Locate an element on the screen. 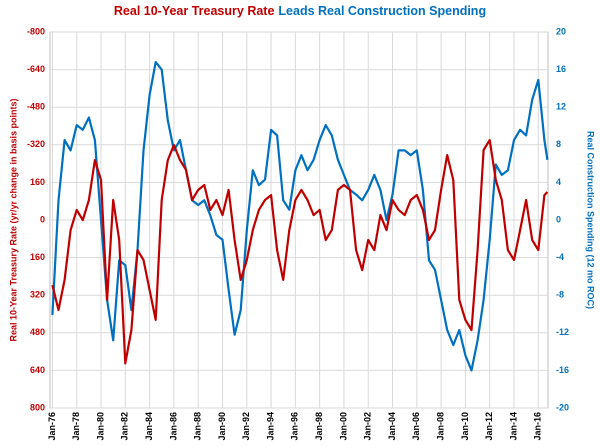 The height and width of the screenshot is (447, 600). x-tick-label: Jan-78 is located at coordinates (76, 426).